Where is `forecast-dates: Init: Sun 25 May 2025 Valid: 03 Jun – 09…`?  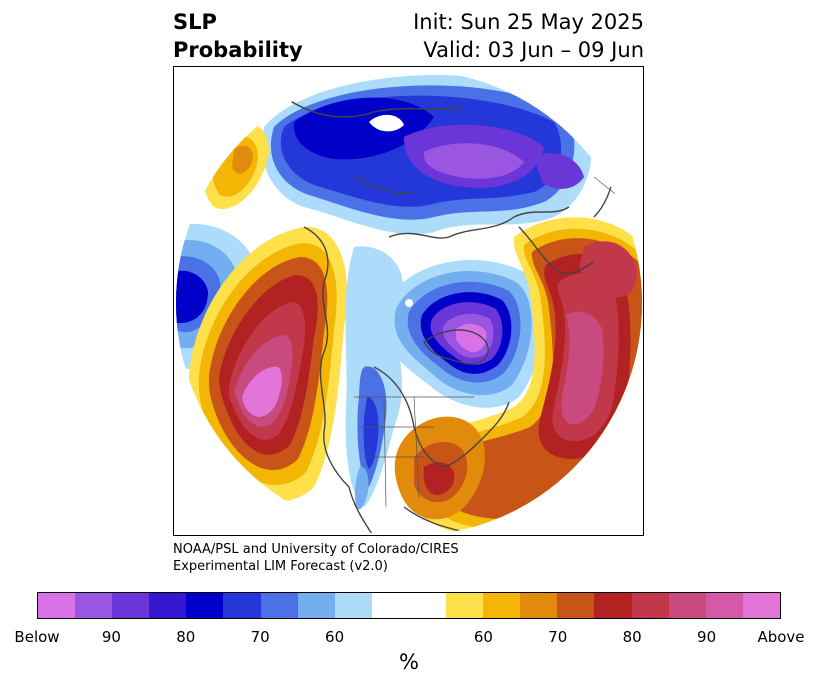
forecast-dates: Init: Sun 25 May 2025 Valid: 03 Jun – 09… is located at coordinates (528, 36).